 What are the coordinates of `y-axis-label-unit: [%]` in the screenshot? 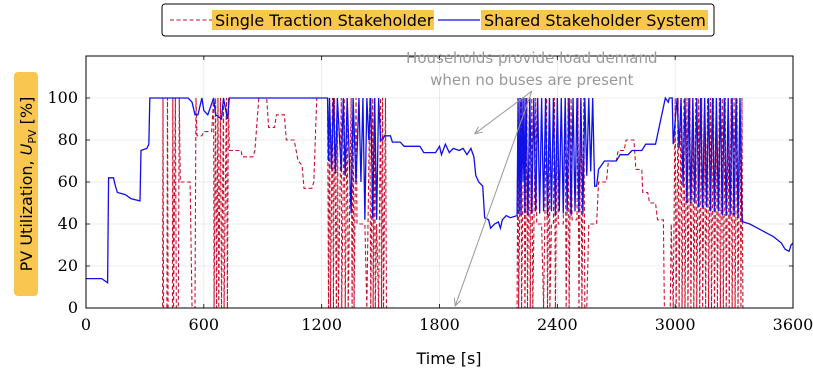 It's located at (26, 113).